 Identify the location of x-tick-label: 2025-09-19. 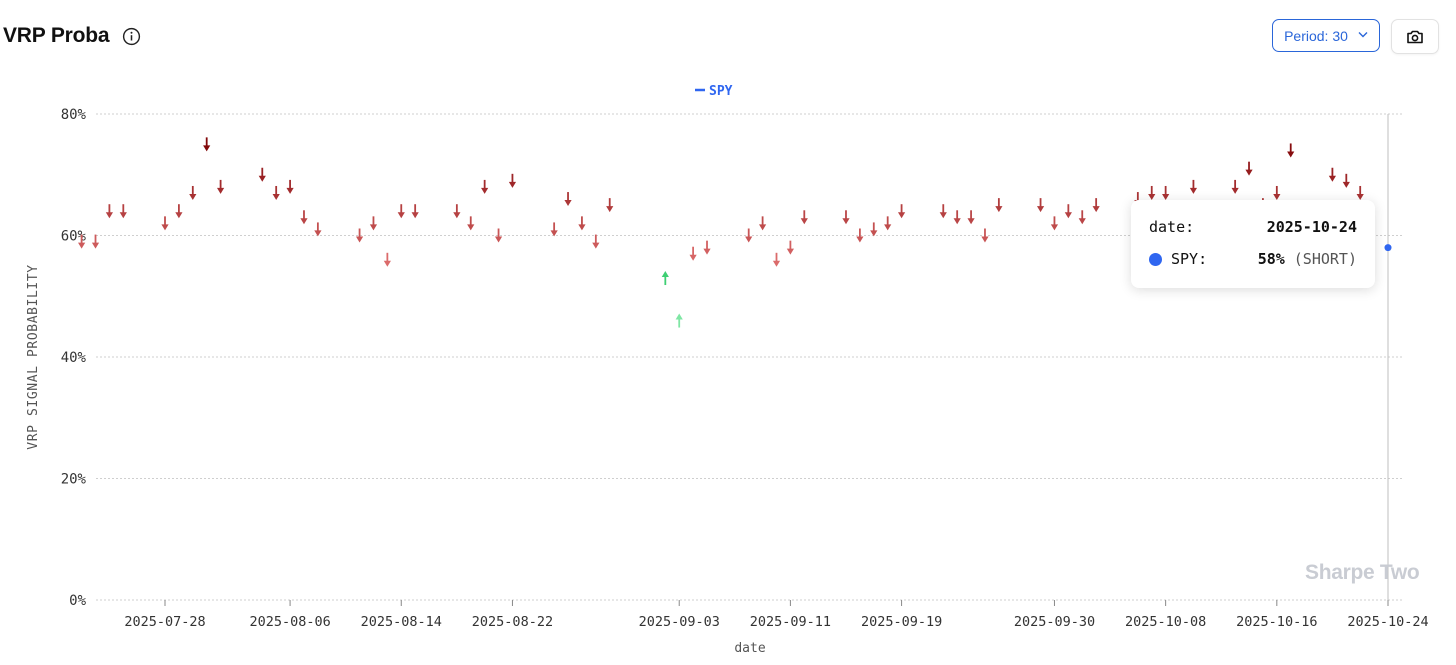
(901, 622).